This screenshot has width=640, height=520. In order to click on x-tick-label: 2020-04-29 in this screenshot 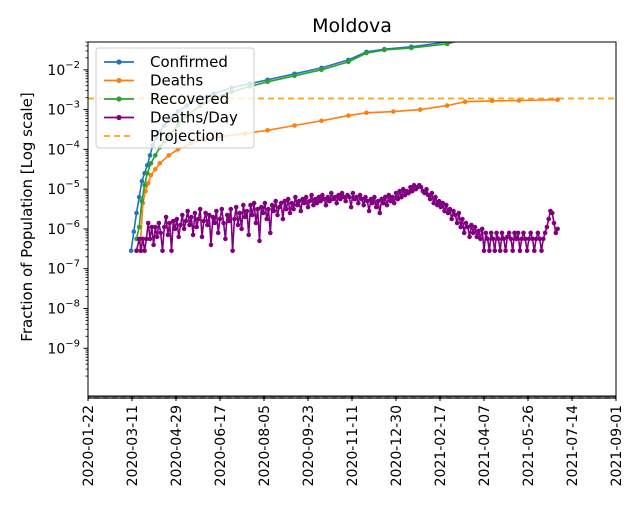, I will do `click(177, 445)`.